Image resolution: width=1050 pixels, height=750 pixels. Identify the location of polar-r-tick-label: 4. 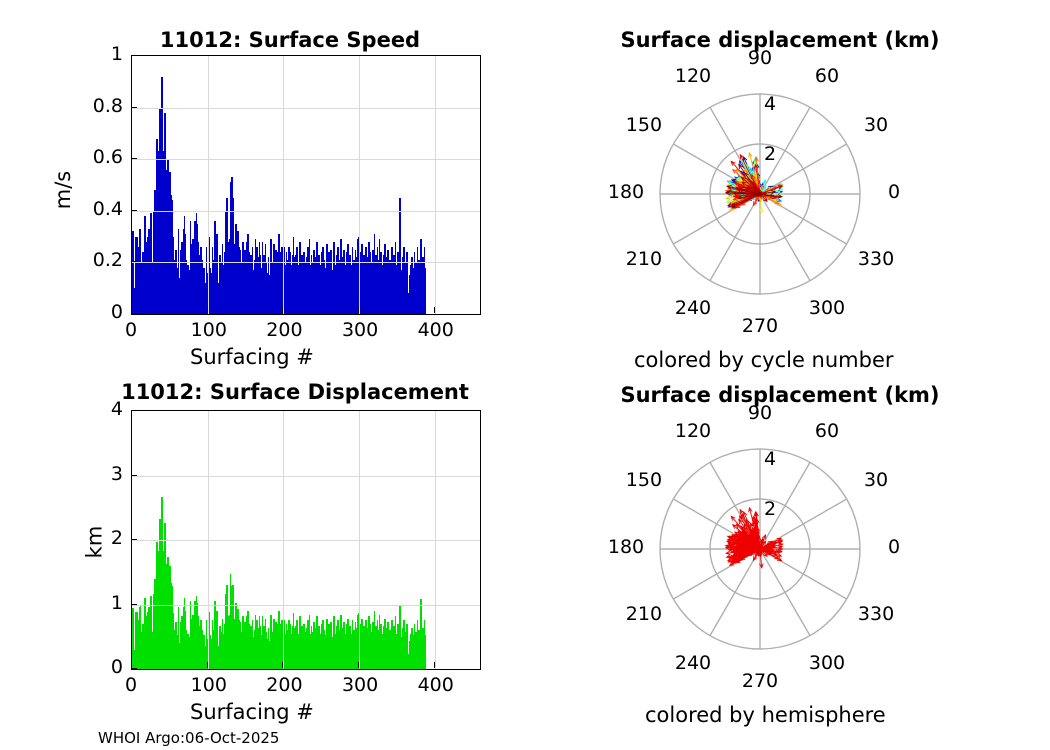
(770, 104).